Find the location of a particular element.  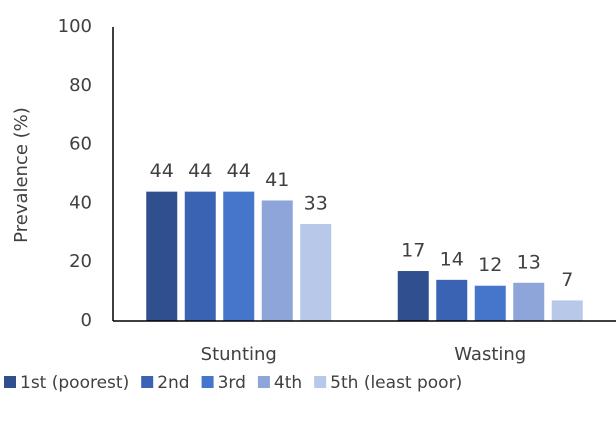

legend-label: 3rd is located at coordinates (232, 383).